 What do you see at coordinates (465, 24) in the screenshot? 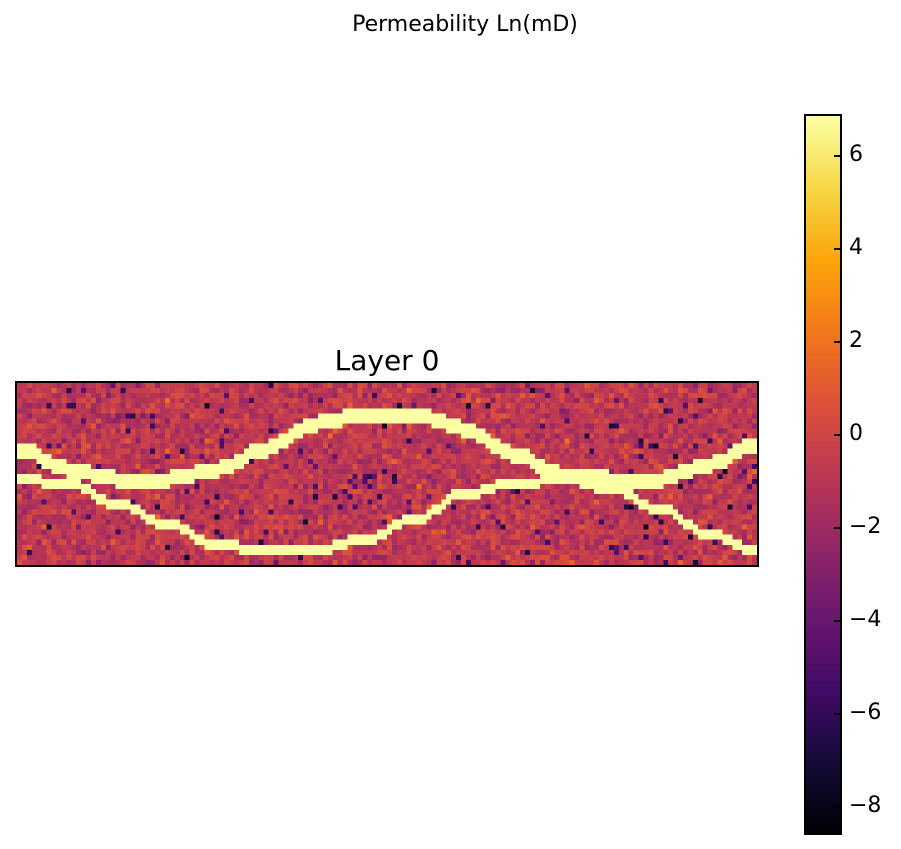
I see `figure-suptitle: Permeability Ln(mD)` at bounding box center [465, 24].